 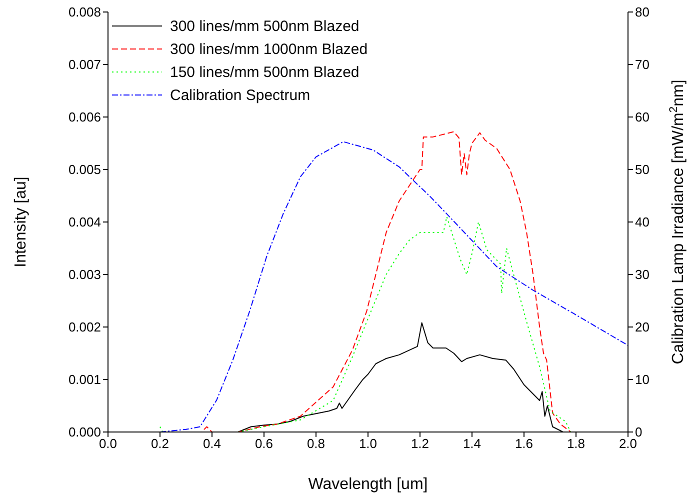 I want to click on legend-label: 150 lines/mm 500nm Blazed, so click(x=265, y=72).